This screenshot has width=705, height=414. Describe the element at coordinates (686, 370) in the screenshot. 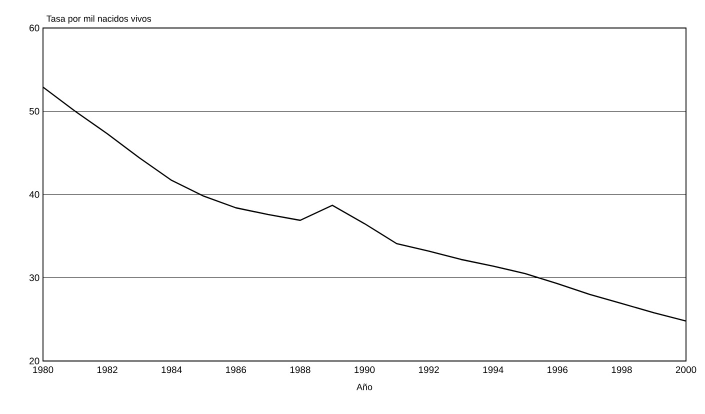

I see `x-tick-label: 2000` at that location.